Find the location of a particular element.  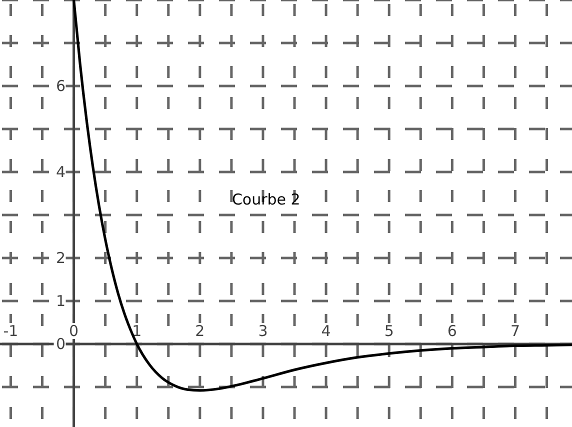

x-tick-label: 6 is located at coordinates (452, 331).